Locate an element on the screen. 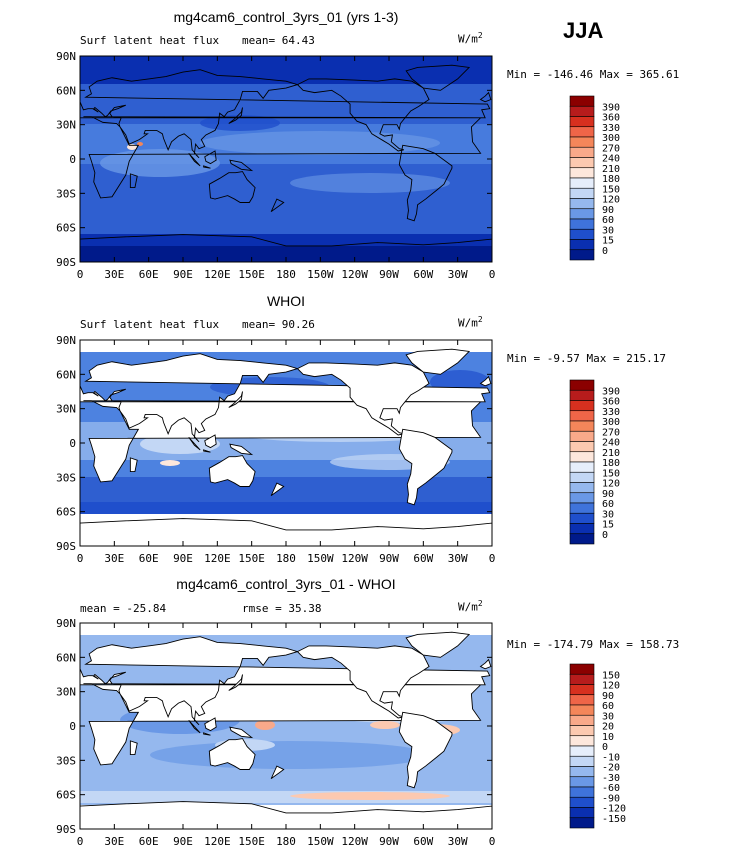 The image size is (732, 858). panel-1-field is located at coordinates (286, 159).